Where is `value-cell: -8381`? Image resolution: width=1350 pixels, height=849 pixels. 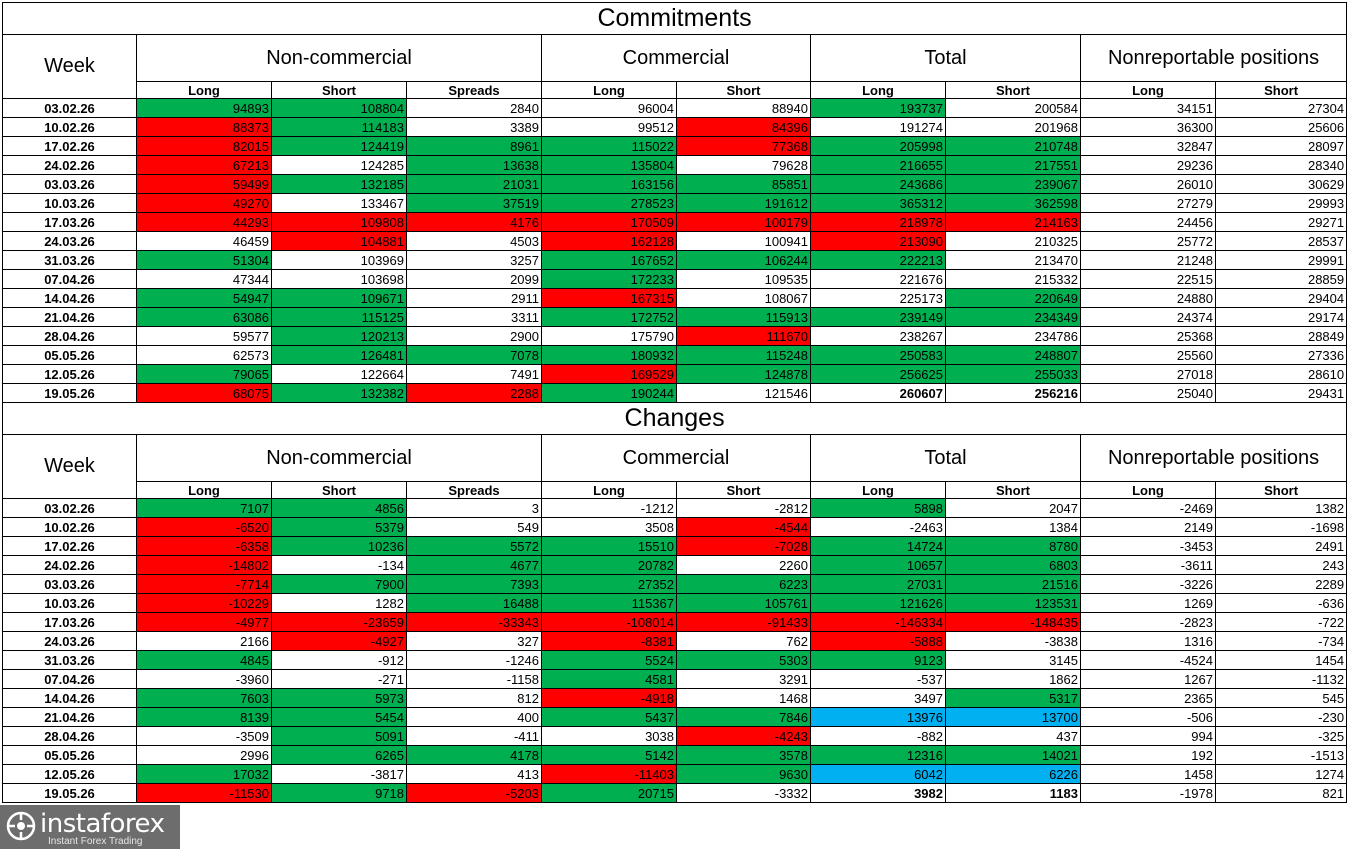 value-cell: -8381 is located at coordinates (609, 641).